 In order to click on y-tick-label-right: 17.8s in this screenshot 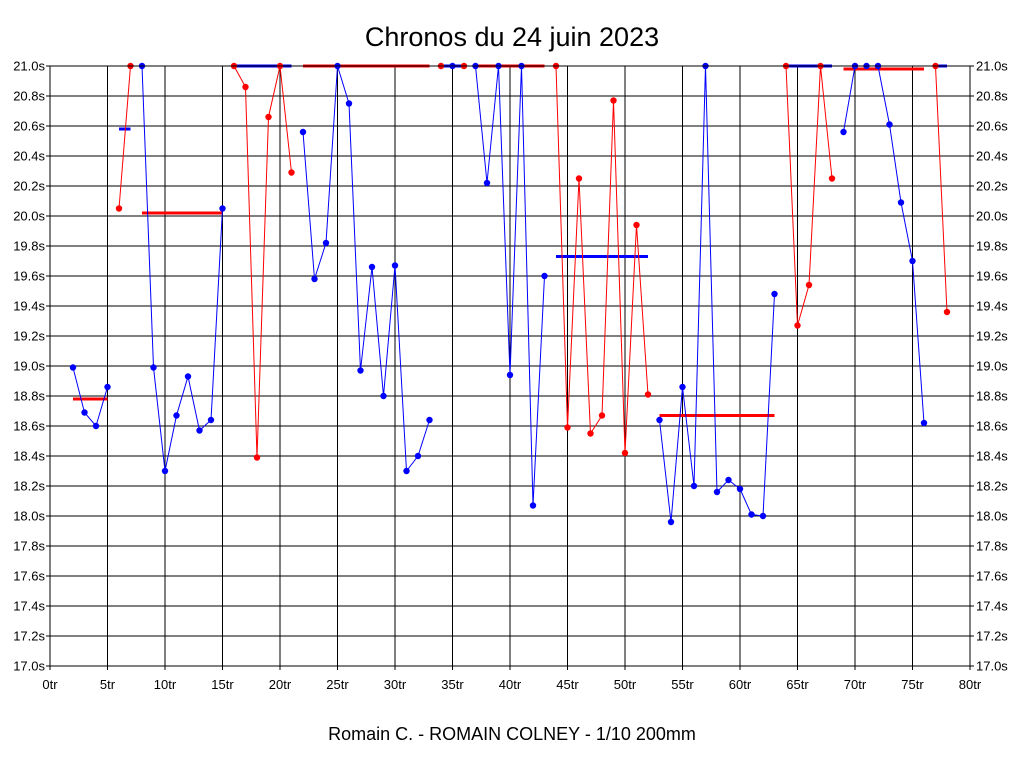, I will do `click(992, 546)`.